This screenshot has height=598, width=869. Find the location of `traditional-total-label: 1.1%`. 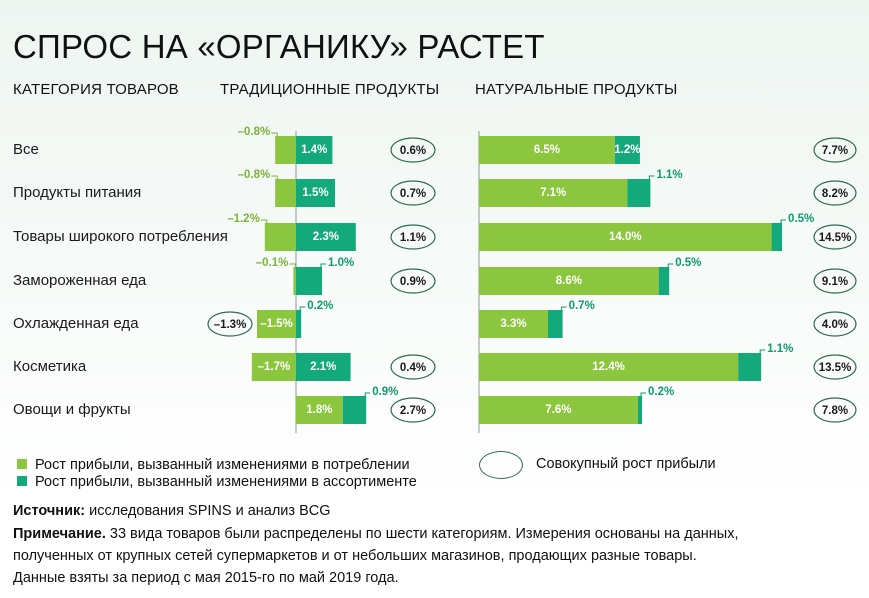

traditional-total-label: 1.1% is located at coordinates (413, 238).